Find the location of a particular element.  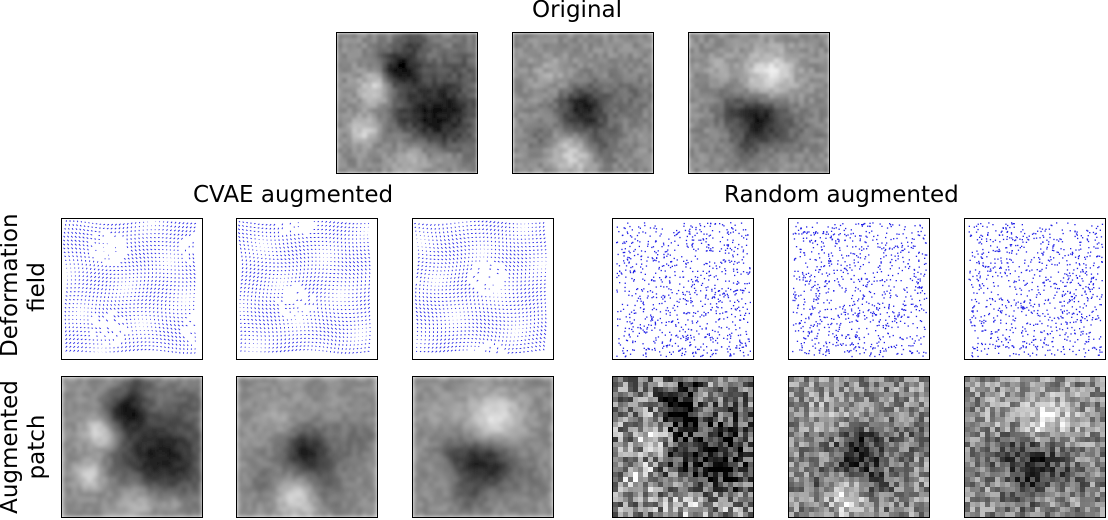

deformation-field-row-label: Deformation field is located at coordinates (25, 285).